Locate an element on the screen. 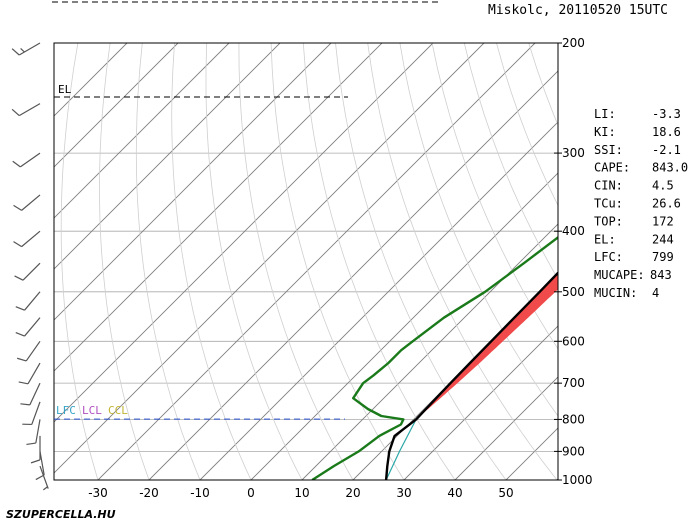  pressure-tick-label: 200 is located at coordinates (573, 43).